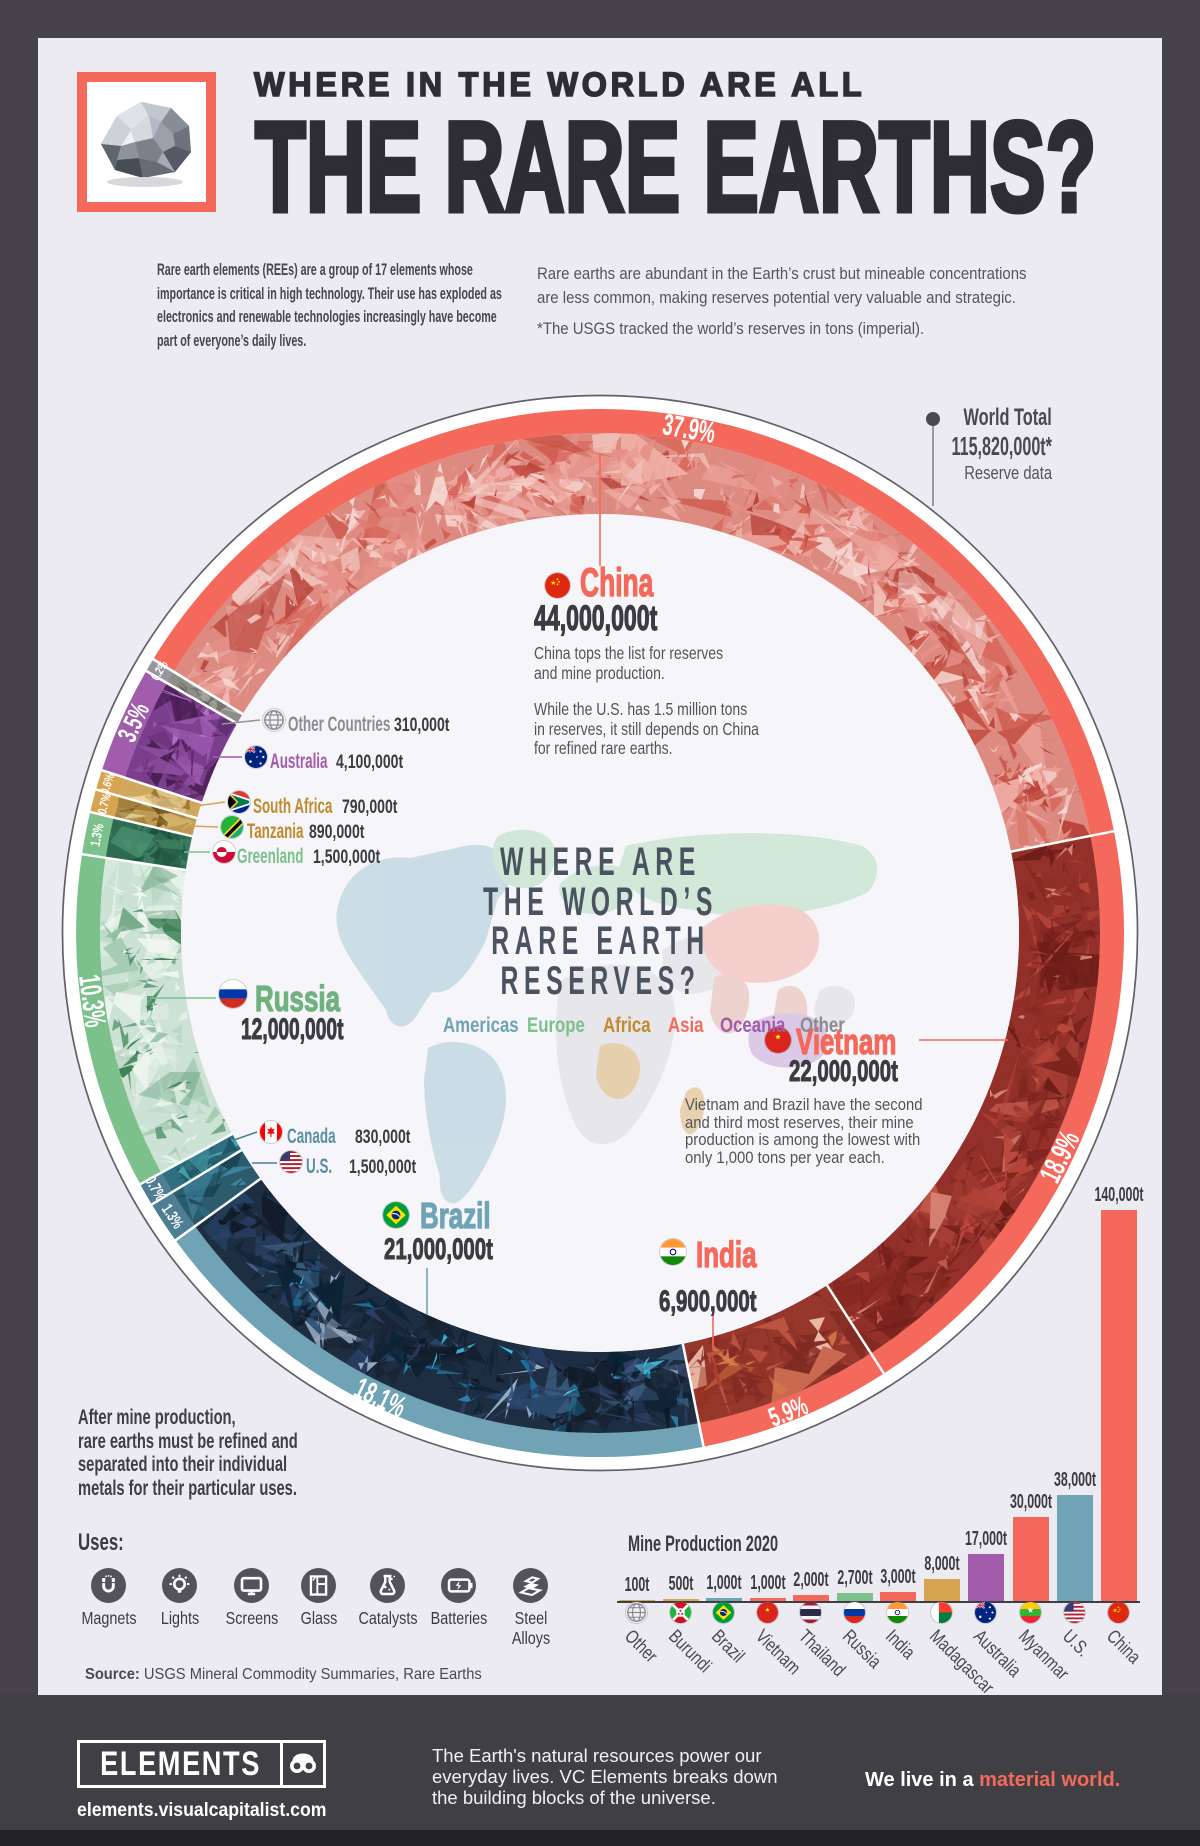 Image resolution: width=1200 pixels, height=1846 pixels. What do you see at coordinates (107, 784) in the screenshot?
I see `svg-text: 0.6%` at bounding box center [107, 784].